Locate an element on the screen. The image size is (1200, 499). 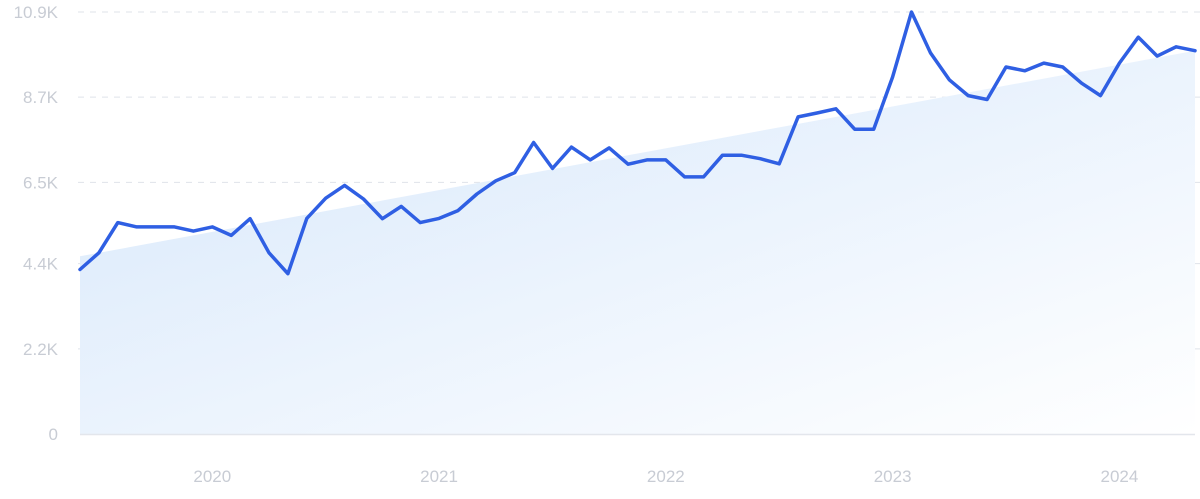
y-tick-label: 2.2K is located at coordinates (41, 349).